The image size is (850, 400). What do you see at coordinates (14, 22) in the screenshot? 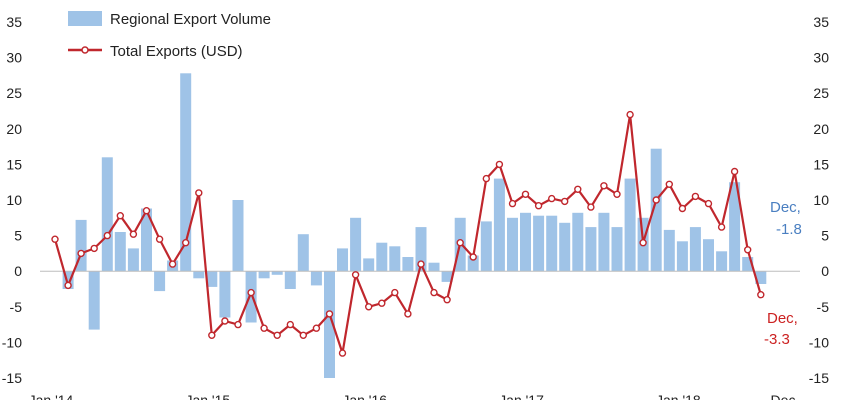
I see `y-tick-label-left: 35` at bounding box center [14, 22].